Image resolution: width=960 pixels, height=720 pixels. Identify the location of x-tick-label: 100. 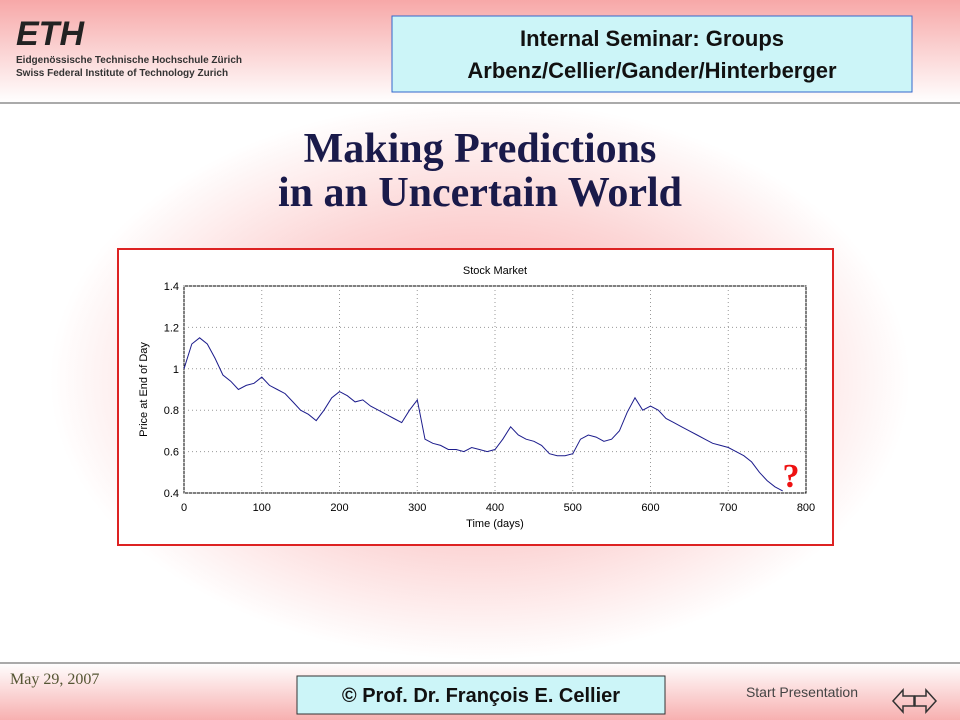
(262, 508).